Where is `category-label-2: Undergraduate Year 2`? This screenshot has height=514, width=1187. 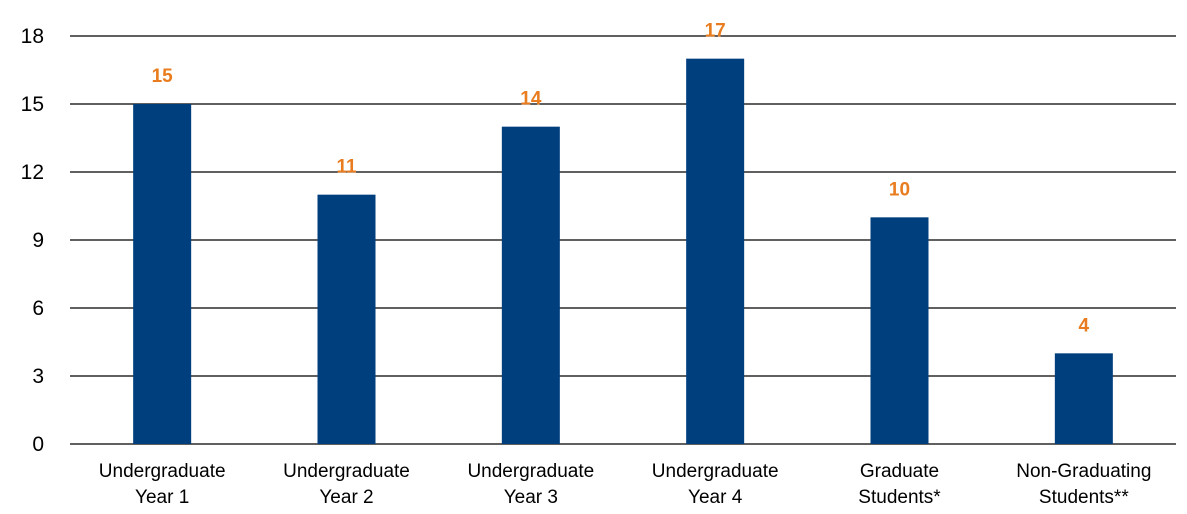
category-label-2: Undergraduate Year 2 is located at coordinates (346, 484).